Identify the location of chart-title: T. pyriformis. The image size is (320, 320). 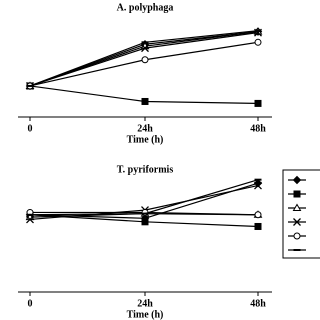
(145, 169).